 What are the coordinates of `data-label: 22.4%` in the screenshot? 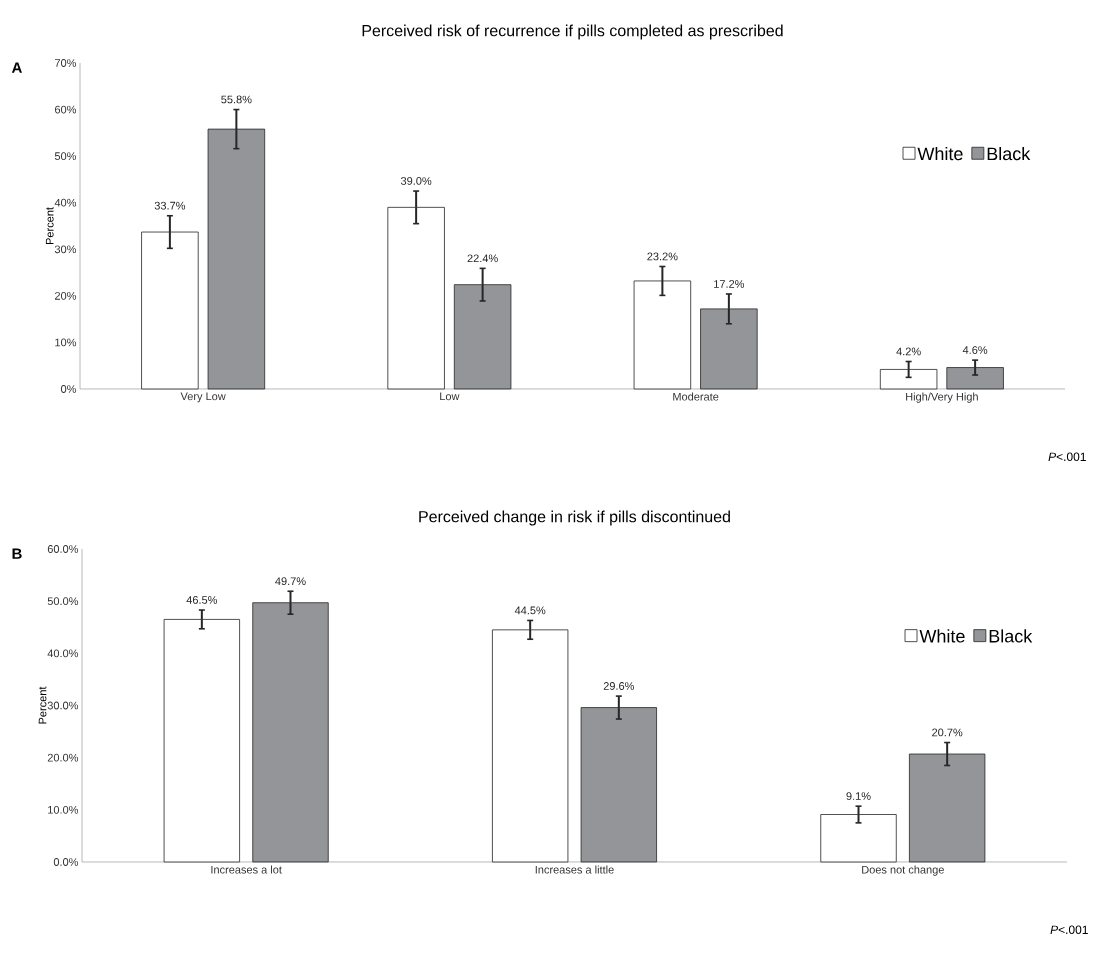 It's located at (482, 258).